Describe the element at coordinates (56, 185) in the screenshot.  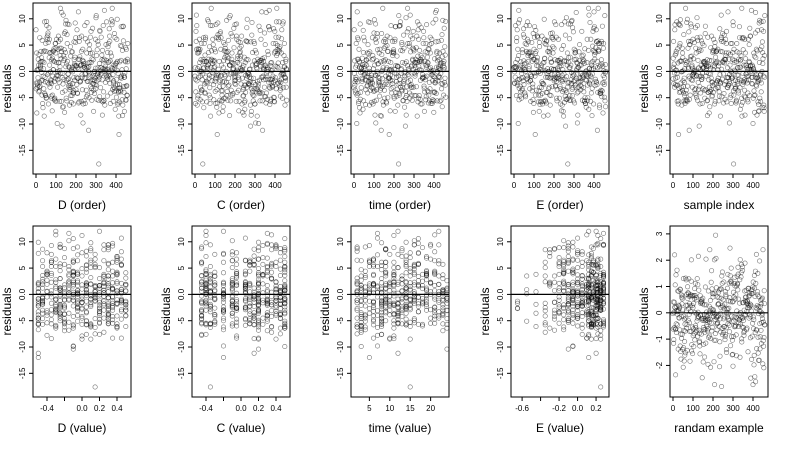
I see `x-tick-label: 100` at that location.